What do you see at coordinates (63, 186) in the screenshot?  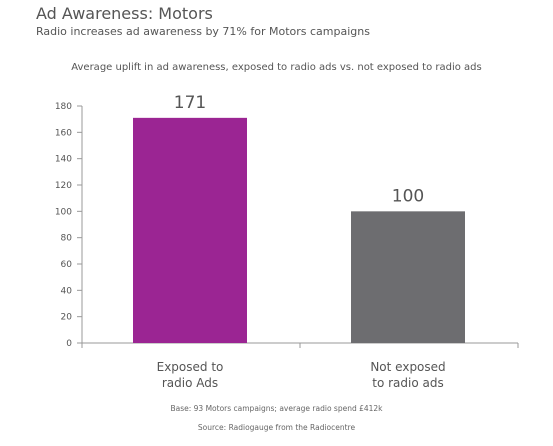 I see `y-tick-label: 120` at bounding box center [63, 186].